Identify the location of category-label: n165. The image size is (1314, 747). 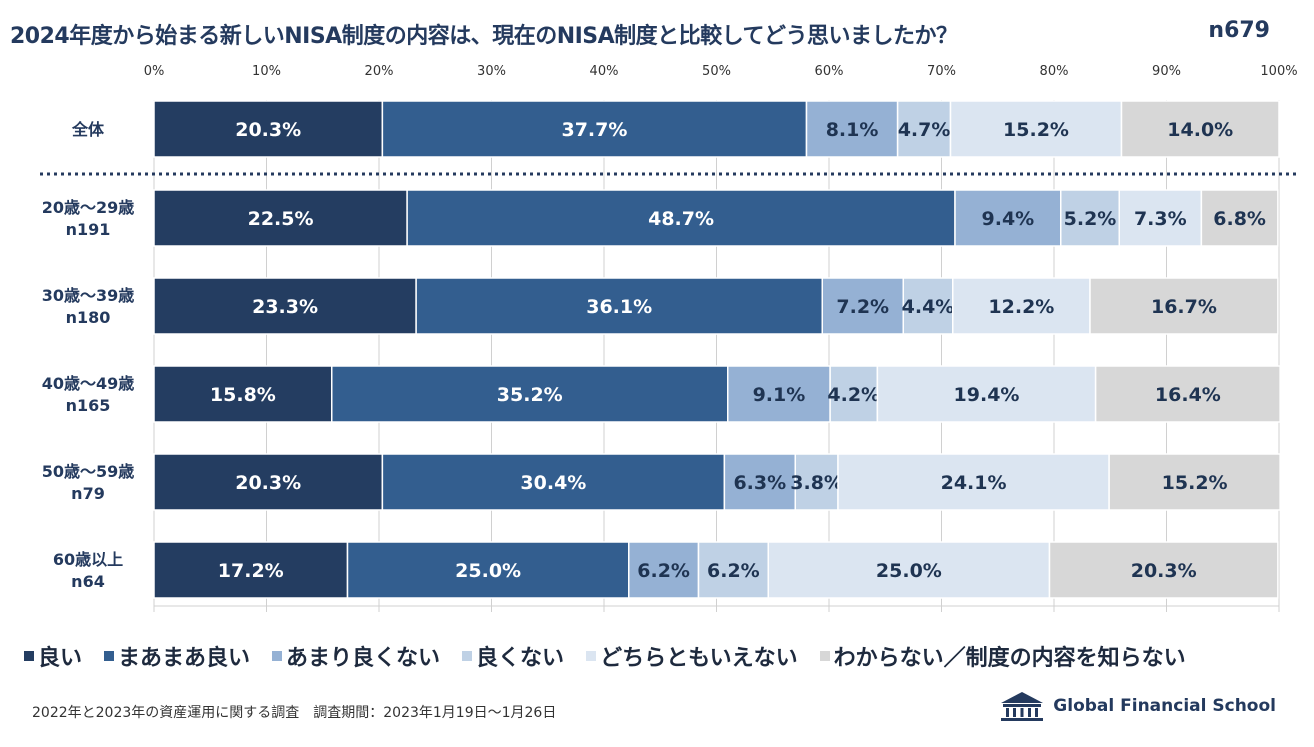
(88, 405).